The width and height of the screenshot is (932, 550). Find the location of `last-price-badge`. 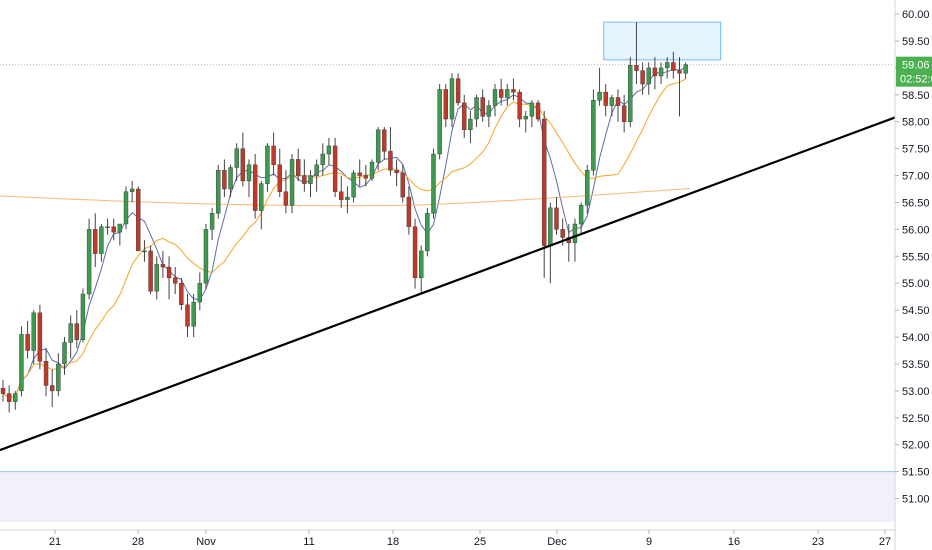

last-price-badge is located at coordinates (914, 71).